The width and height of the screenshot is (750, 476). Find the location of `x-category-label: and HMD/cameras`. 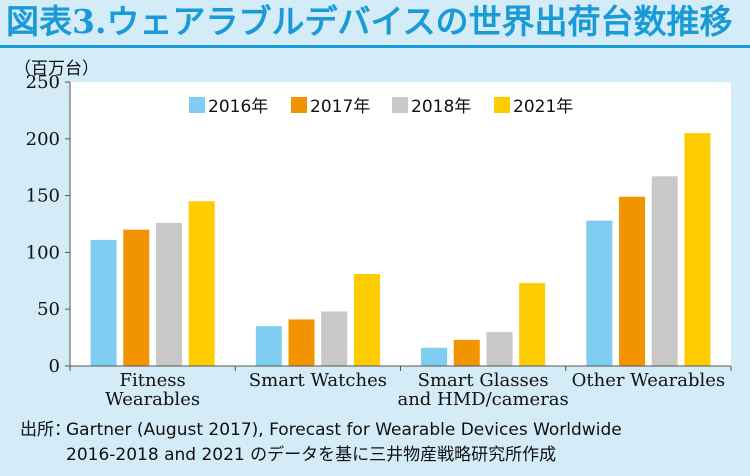

x-category-label: and HMD/cameras is located at coordinates (482, 399).